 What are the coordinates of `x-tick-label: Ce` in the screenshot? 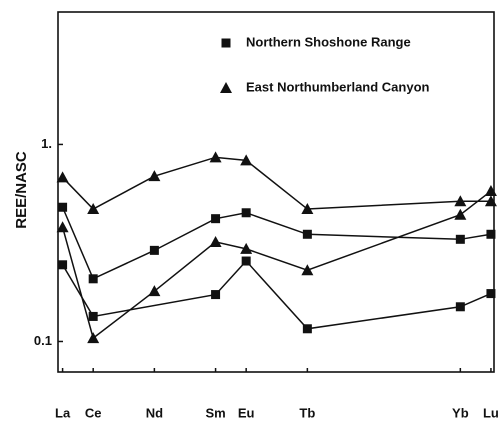 It's located at (93, 412).